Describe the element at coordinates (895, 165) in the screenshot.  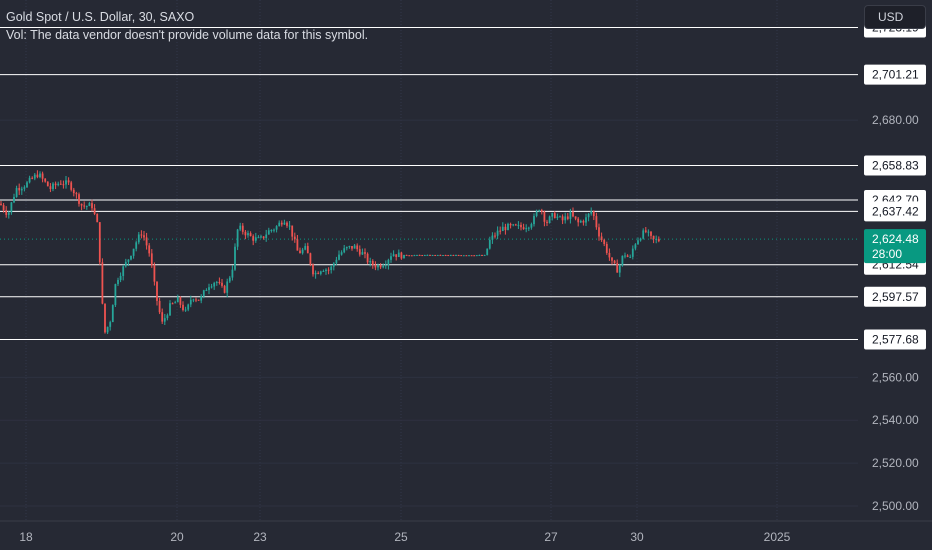
I see `level-label-bg` at that location.